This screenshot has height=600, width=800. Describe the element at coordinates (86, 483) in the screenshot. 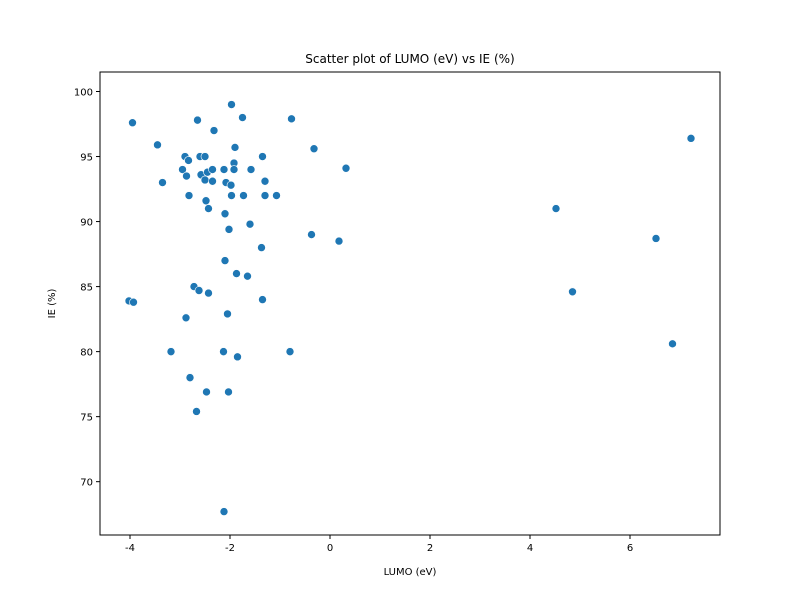

I see `y-tick-label: 70` at that location.